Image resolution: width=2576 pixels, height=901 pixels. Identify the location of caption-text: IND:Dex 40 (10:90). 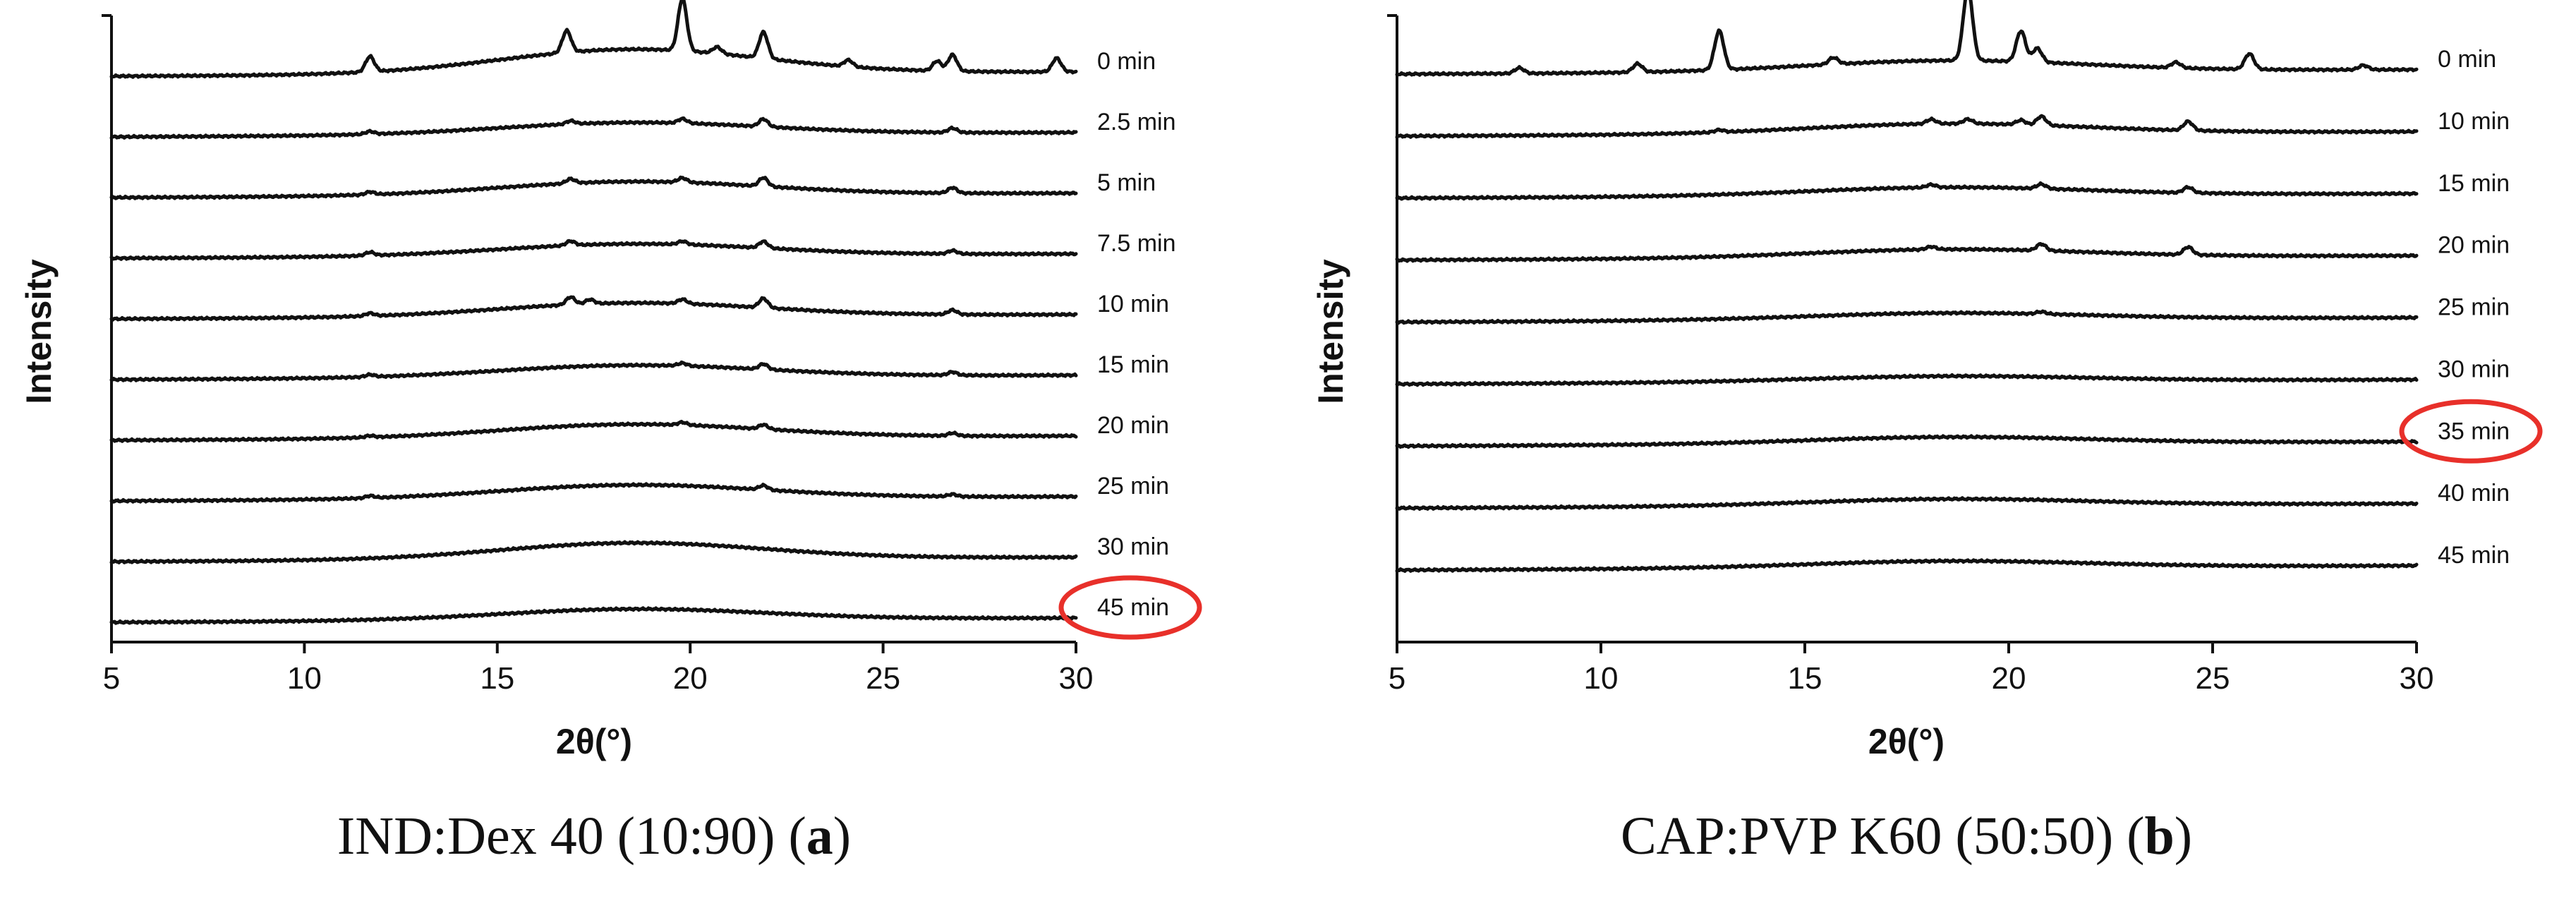
(563, 836).